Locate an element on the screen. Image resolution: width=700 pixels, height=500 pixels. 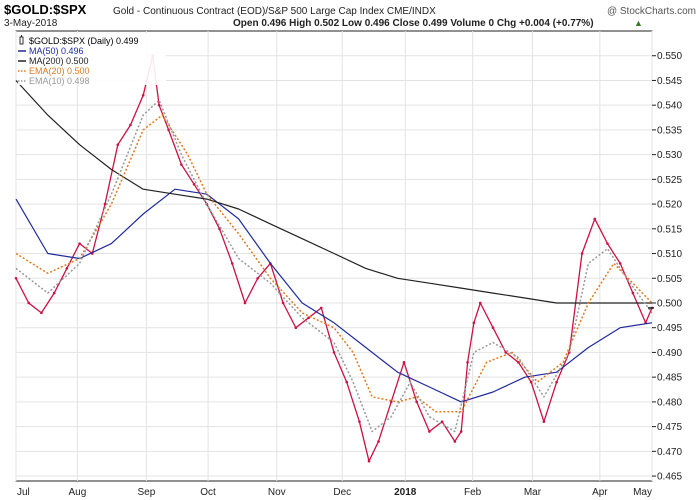
watermark: @ StockCharts.com is located at coordinates (651, 11).